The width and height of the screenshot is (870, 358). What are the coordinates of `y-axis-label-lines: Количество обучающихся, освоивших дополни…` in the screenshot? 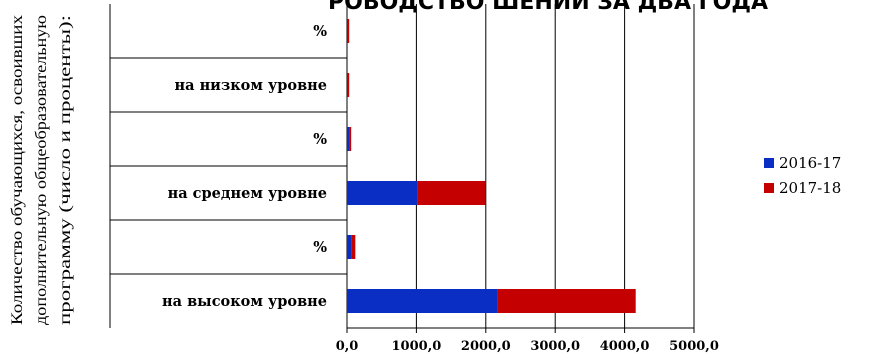 It's located at (41, 170).